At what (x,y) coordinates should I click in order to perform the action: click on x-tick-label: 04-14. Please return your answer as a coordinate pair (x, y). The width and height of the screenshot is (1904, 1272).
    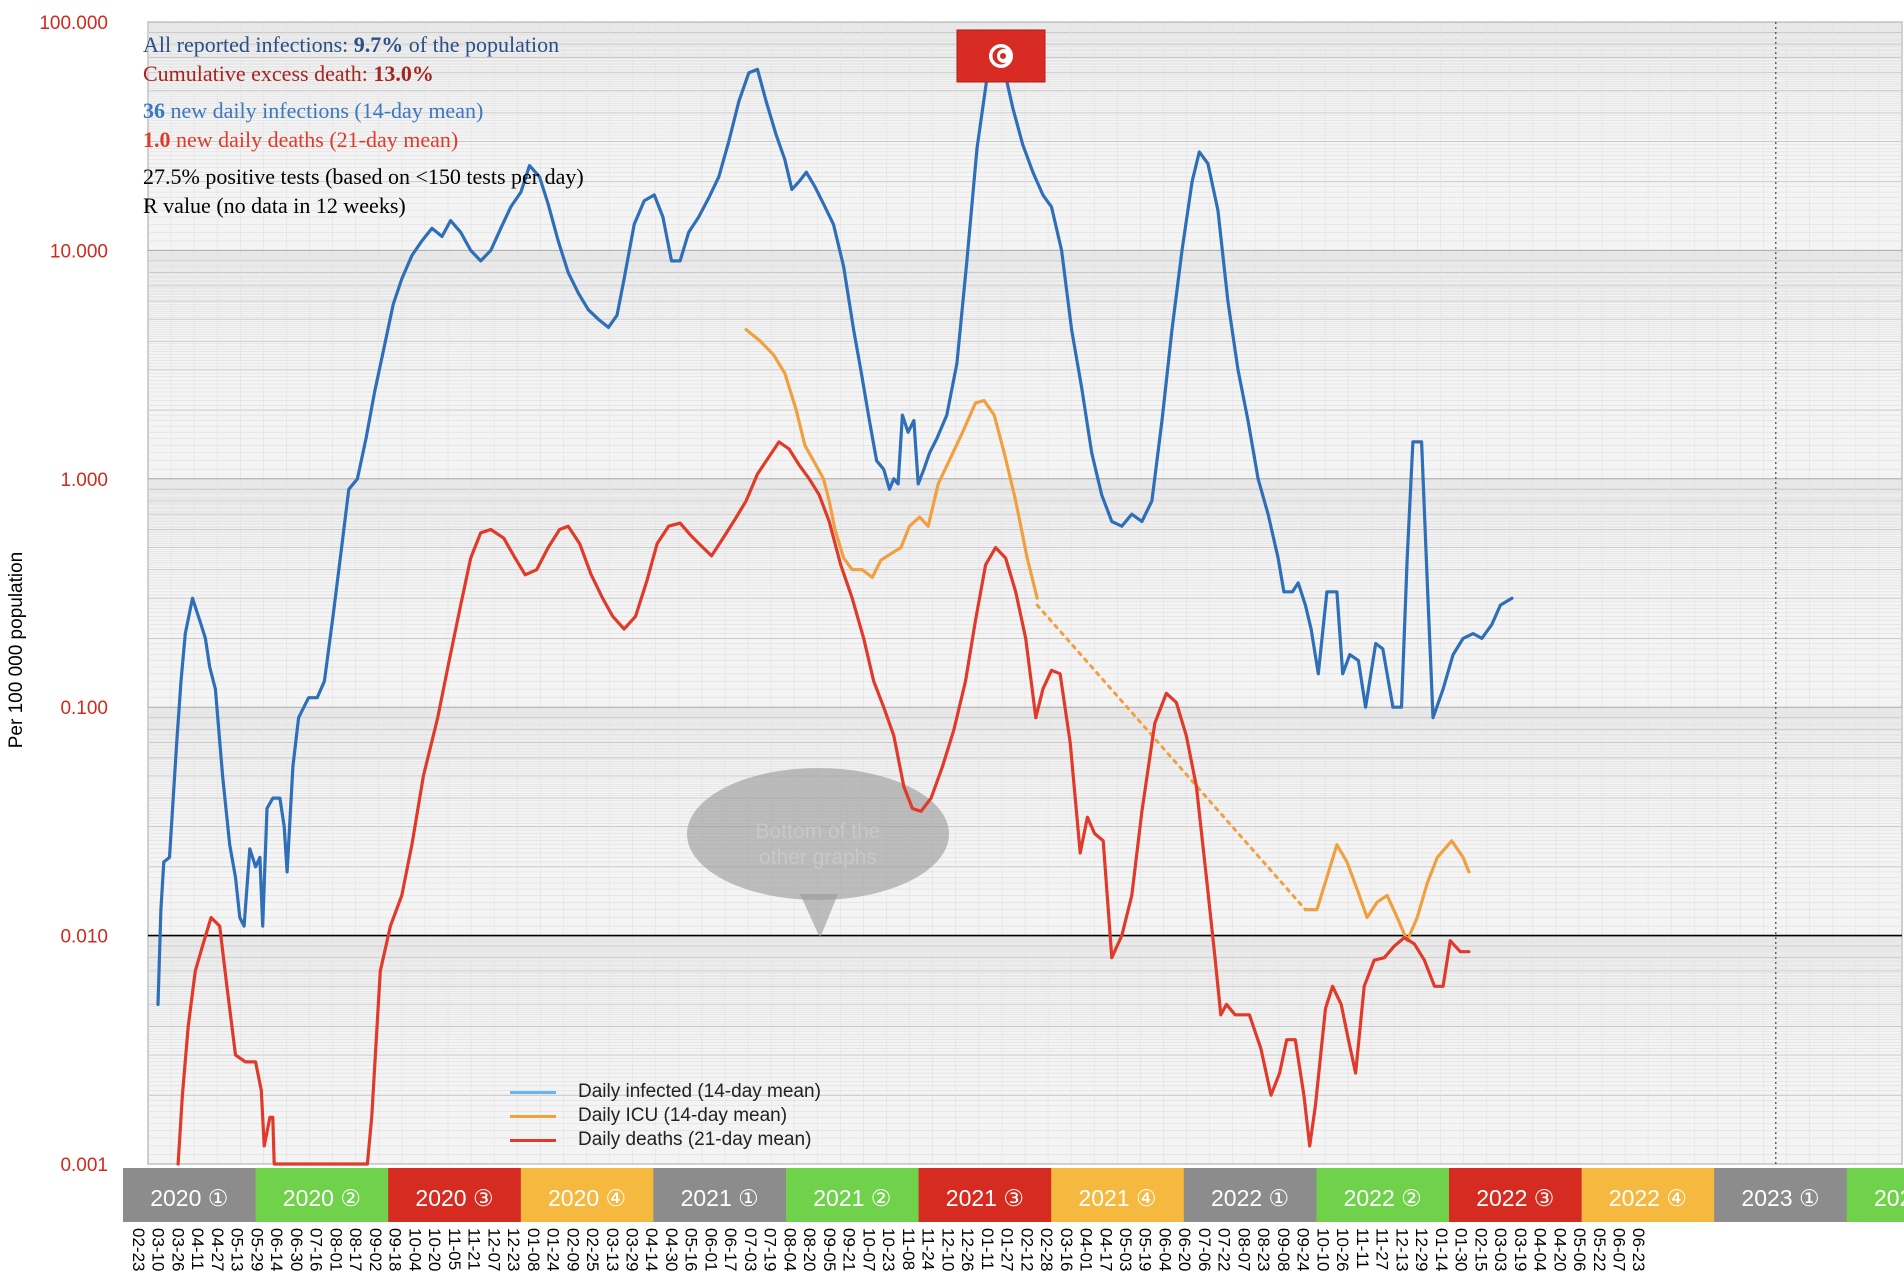
    Looking at the image, I should click on (651, 1249).